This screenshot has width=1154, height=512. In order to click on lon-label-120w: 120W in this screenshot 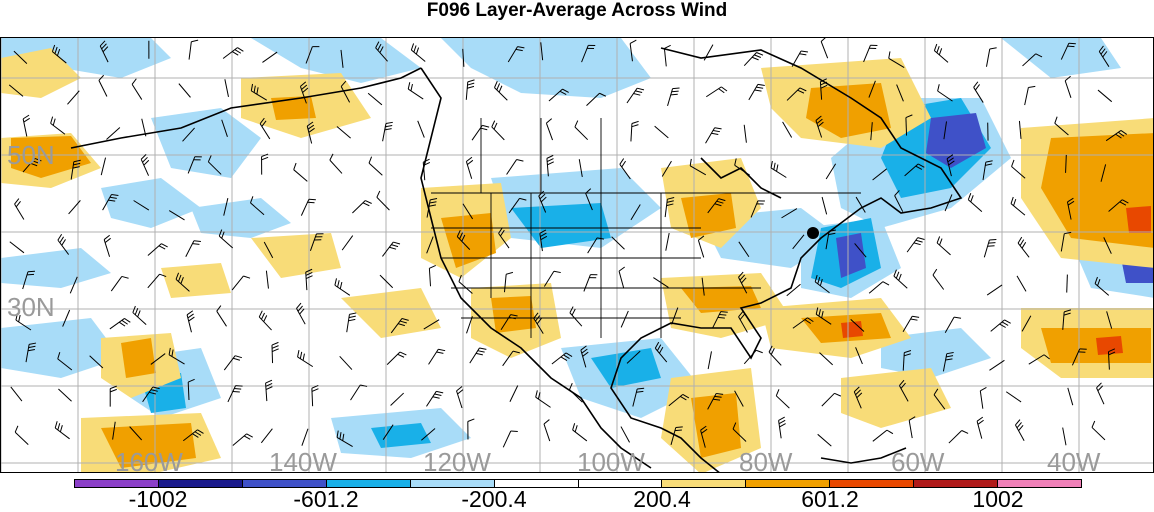, I will do `click(457, 461)`.